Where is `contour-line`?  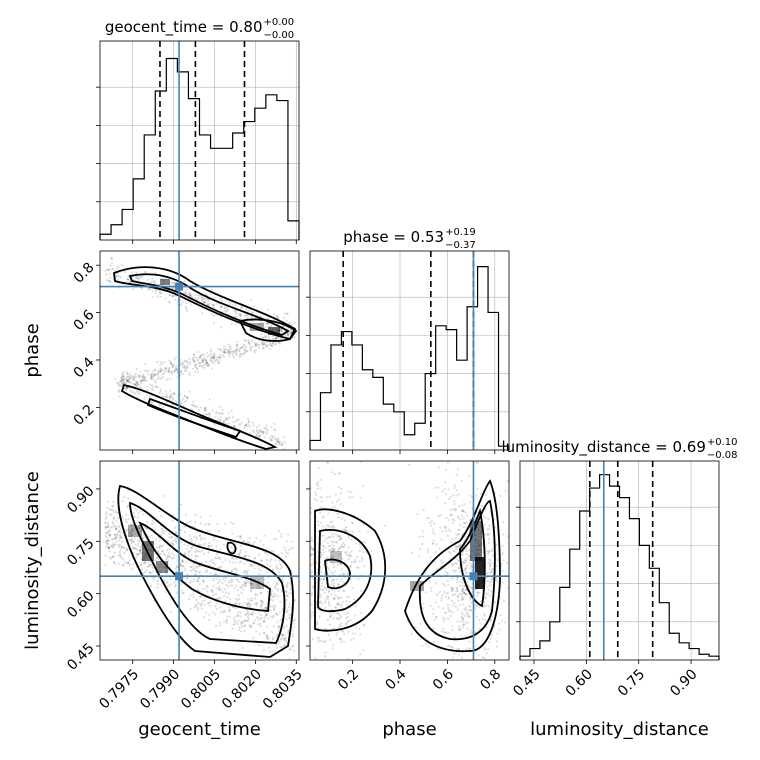
contour-line is located at coordinates (205, 571).